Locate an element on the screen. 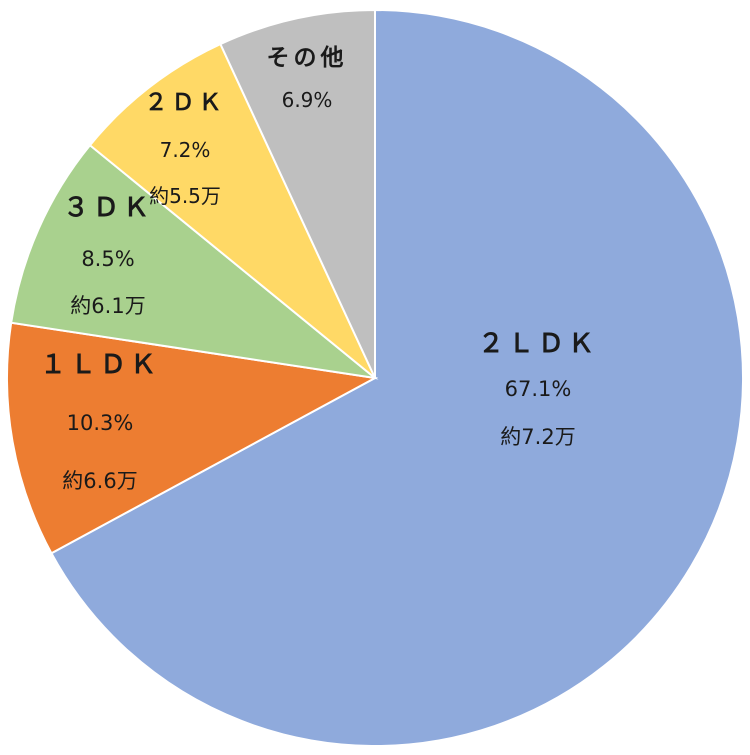  slice-percent-label: 10.3% is located at coordinates (100, 423).